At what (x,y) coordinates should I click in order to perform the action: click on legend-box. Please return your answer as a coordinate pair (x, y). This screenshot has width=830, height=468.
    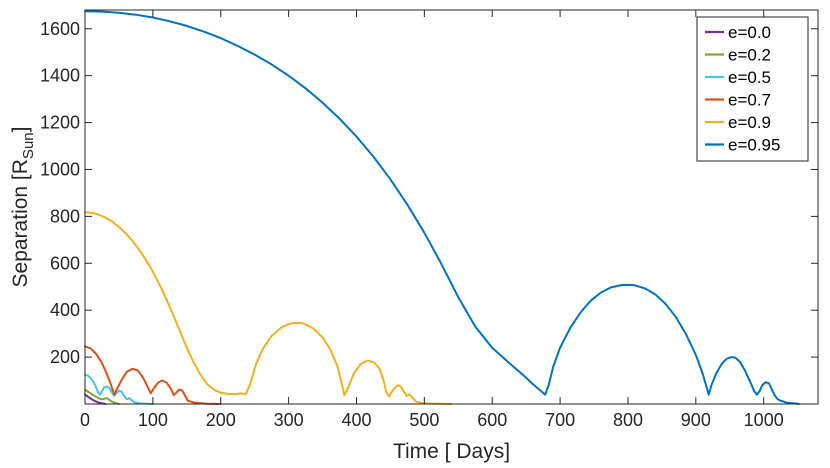
    Looking at the image, I should click on (752, 89).